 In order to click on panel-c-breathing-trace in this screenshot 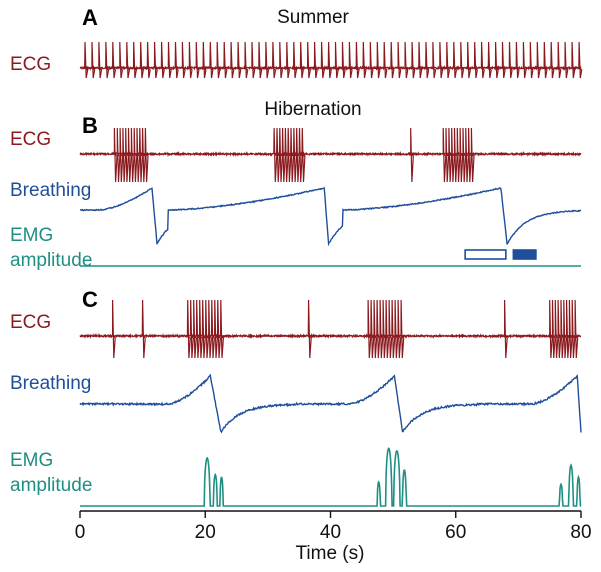, I will do `click(330, 403)`.